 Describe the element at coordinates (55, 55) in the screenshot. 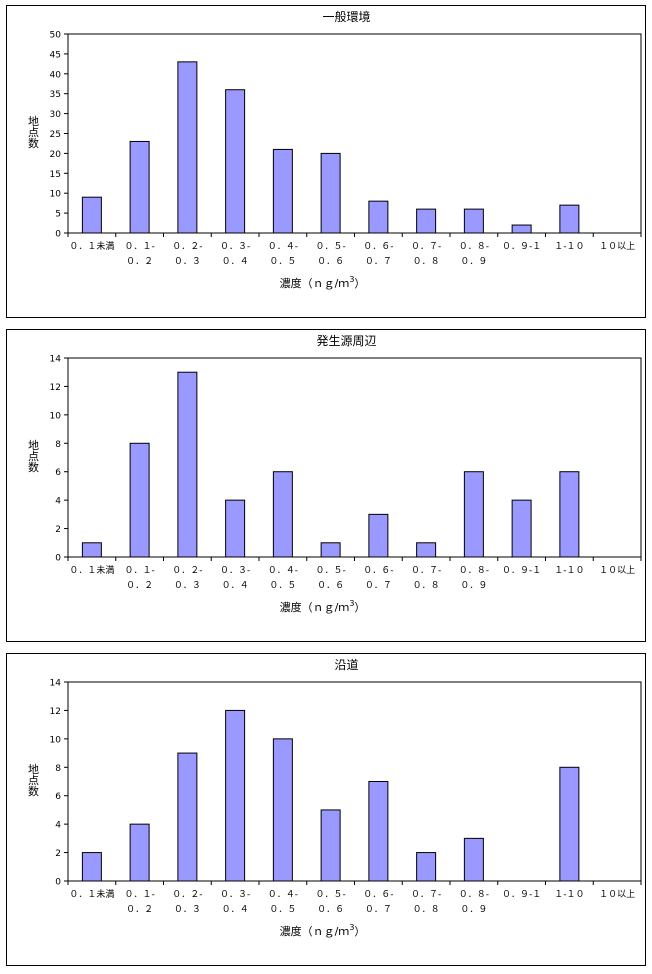

I see `y-tick-label: 45` at that location.